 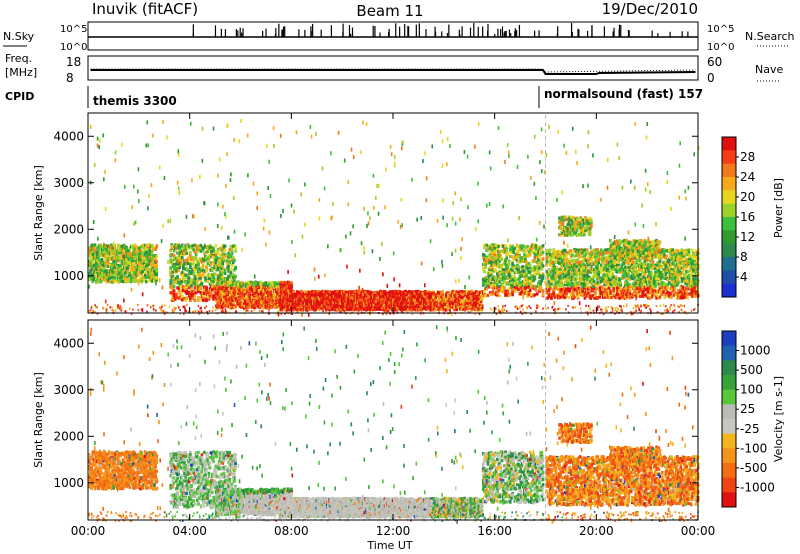 I want to click on freq-series, so click(x=393, y=71).